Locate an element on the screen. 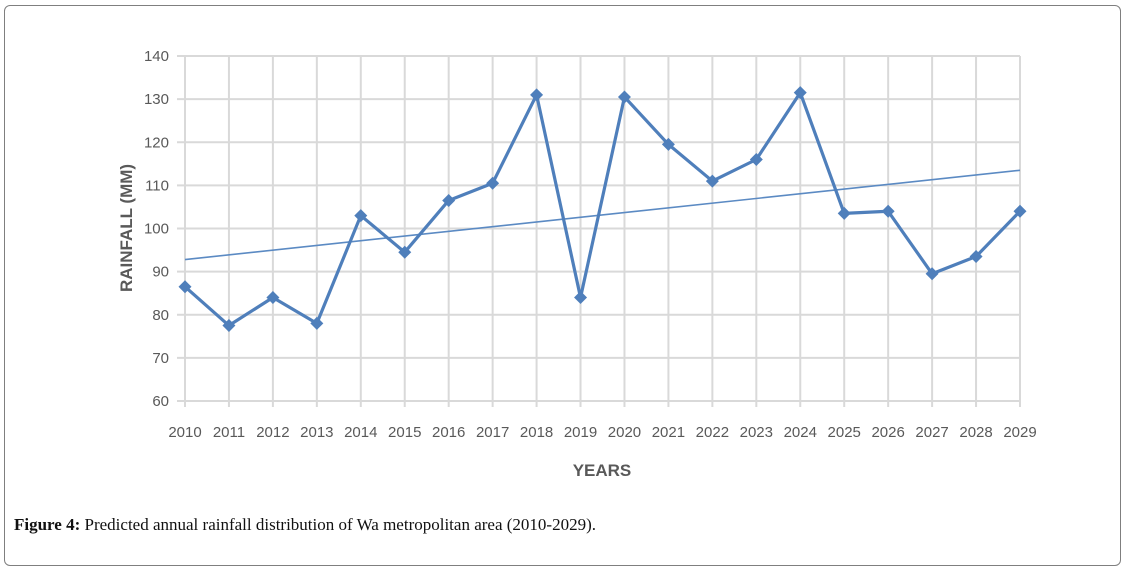 The image size is (1127, 574). y-tick-labels: 60 70 80 90 100 110 120 130 140 is located at coordinates (156, 229).